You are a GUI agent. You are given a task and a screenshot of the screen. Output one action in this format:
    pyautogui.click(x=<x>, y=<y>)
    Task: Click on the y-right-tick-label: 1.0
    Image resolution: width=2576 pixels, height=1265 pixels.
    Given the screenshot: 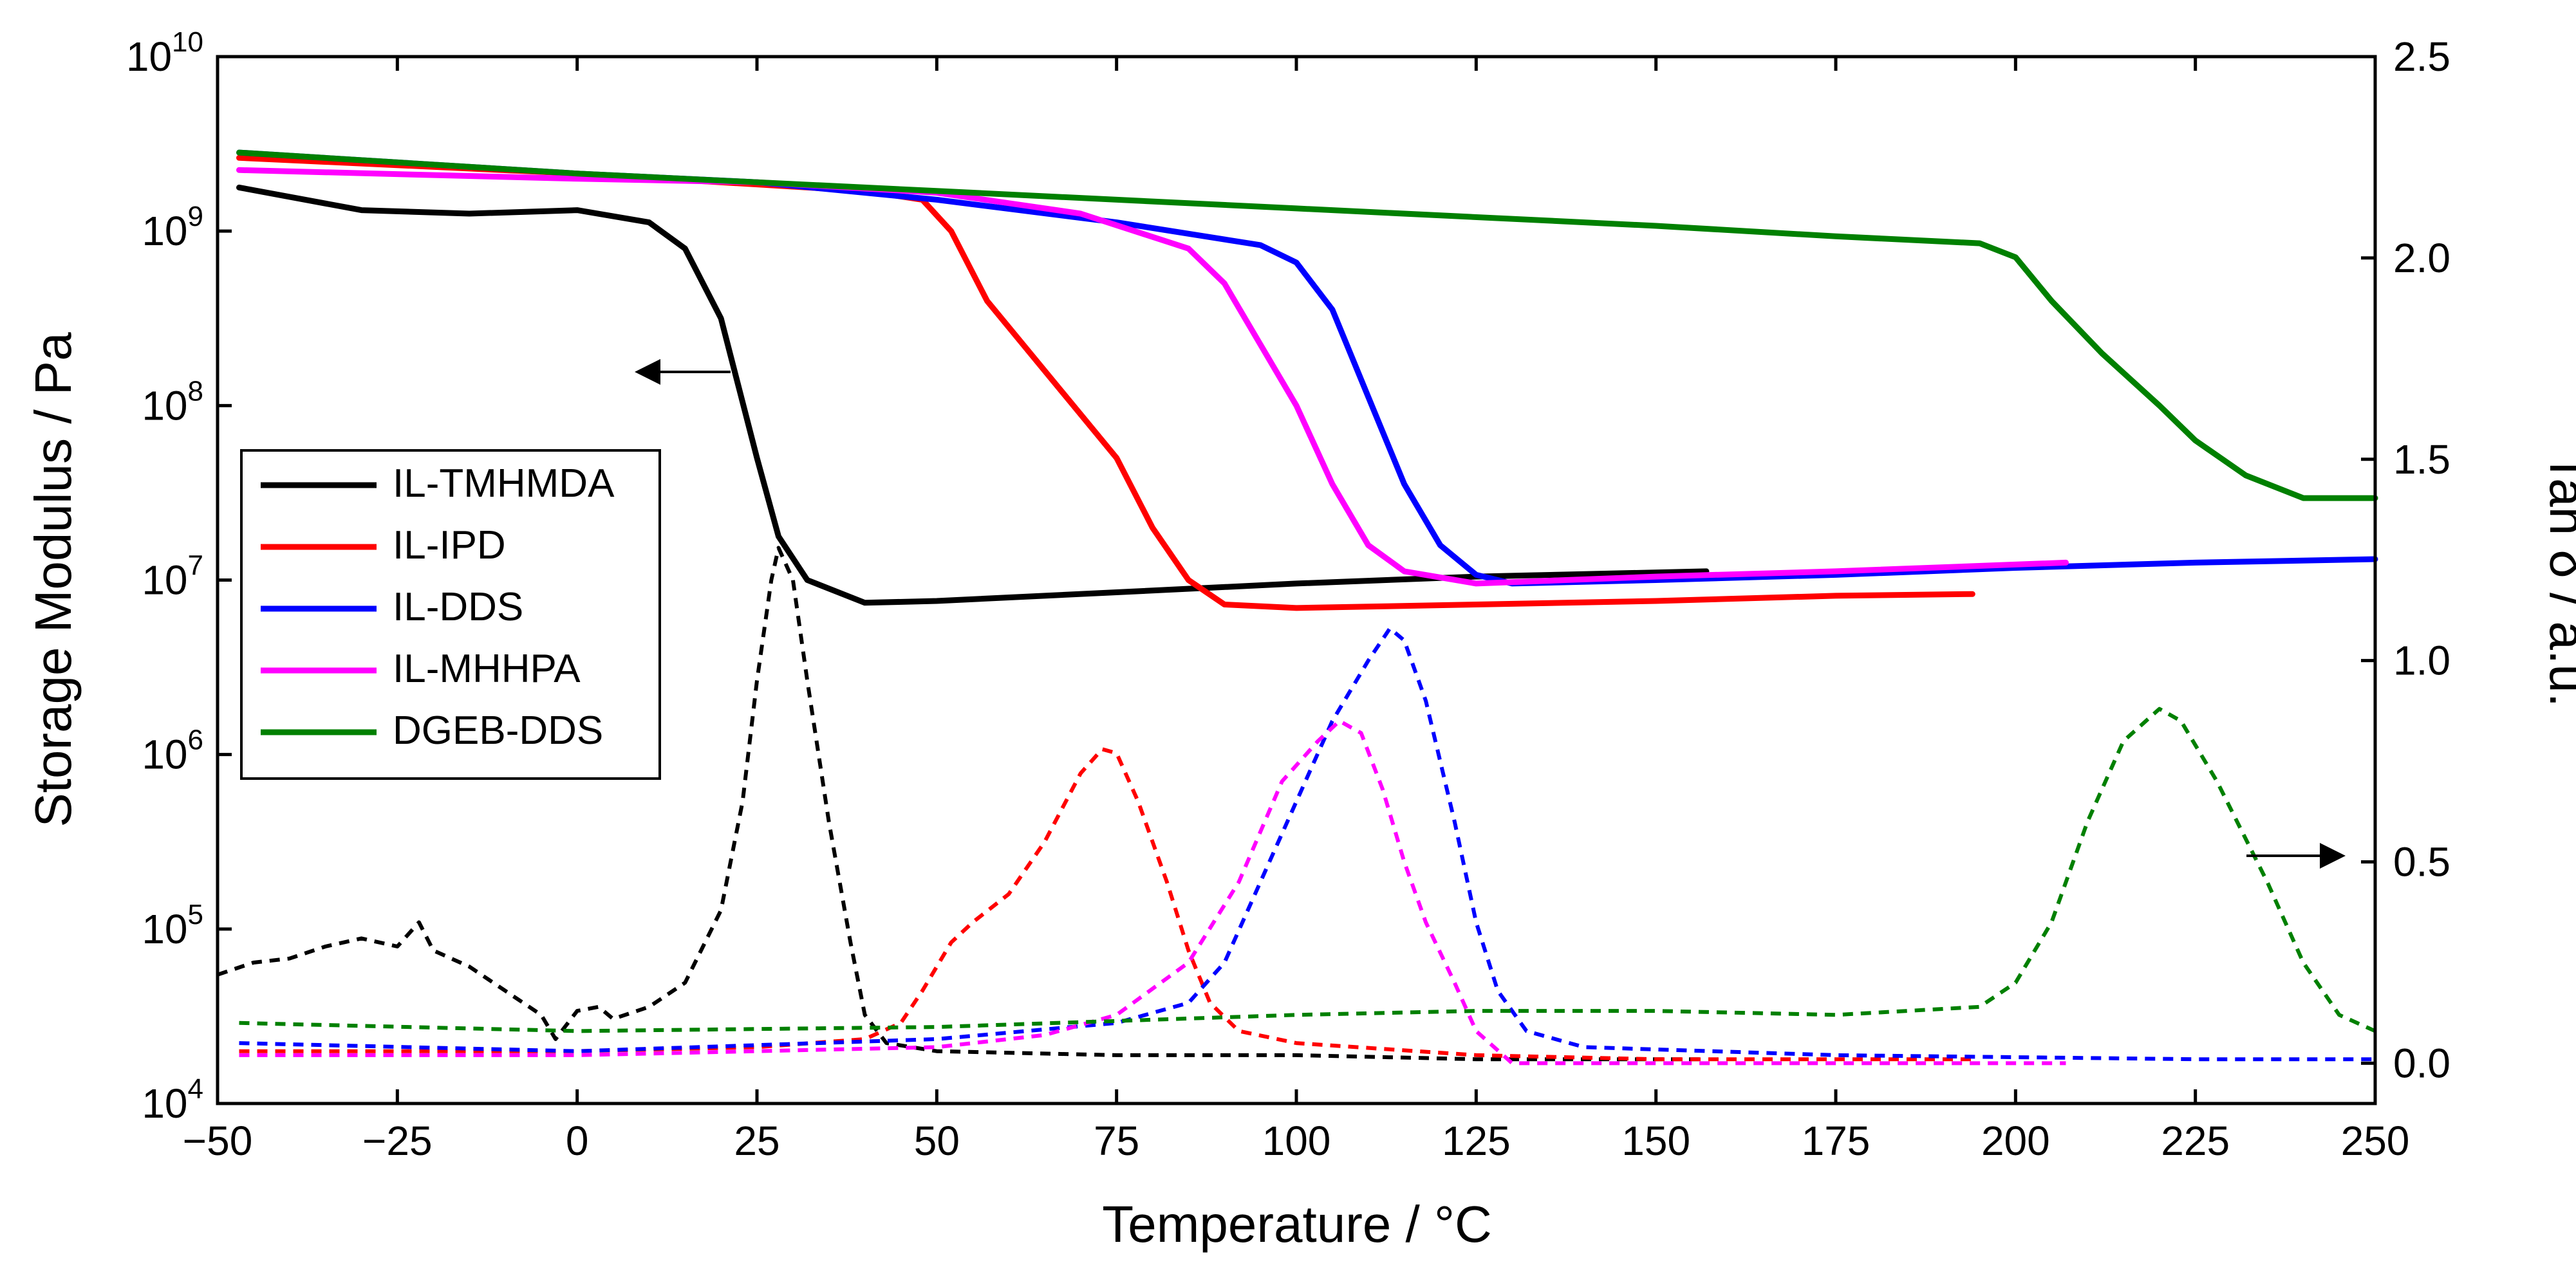 What is the action you would take?
    pyautogui.click(x=2421, y=661)
    